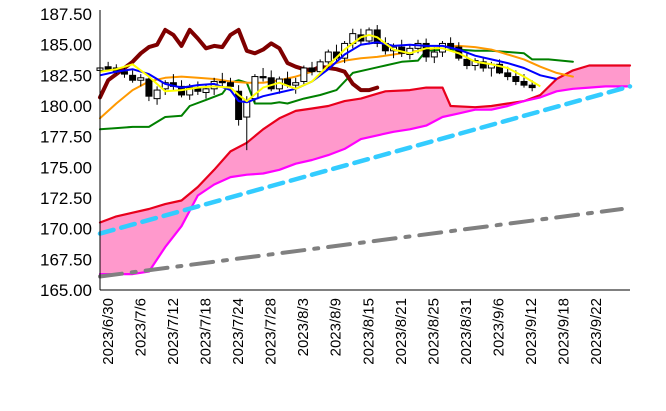 This screenshot has height=411, width=666. What do you see at coordinates (531, 331) in the screenshot?
I see `x-tick-label: 2023/9/12` at bounding box center [531, 331].